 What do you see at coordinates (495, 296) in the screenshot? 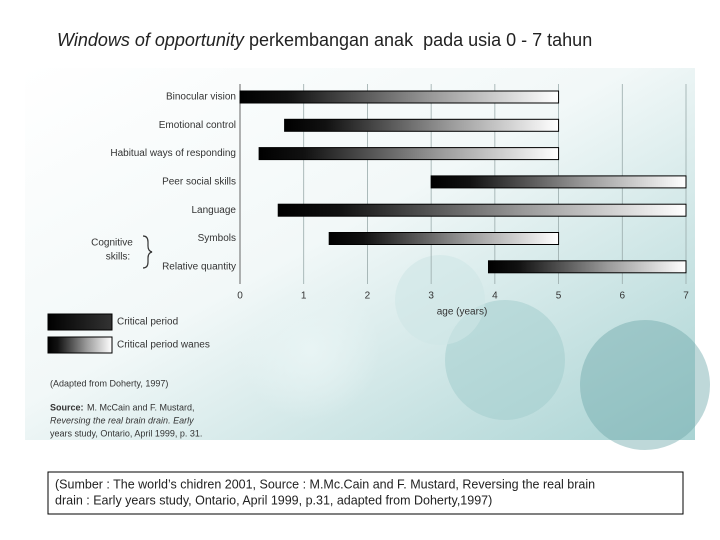
I see `x-tick-label: 4` at bounding box center [495, 296].